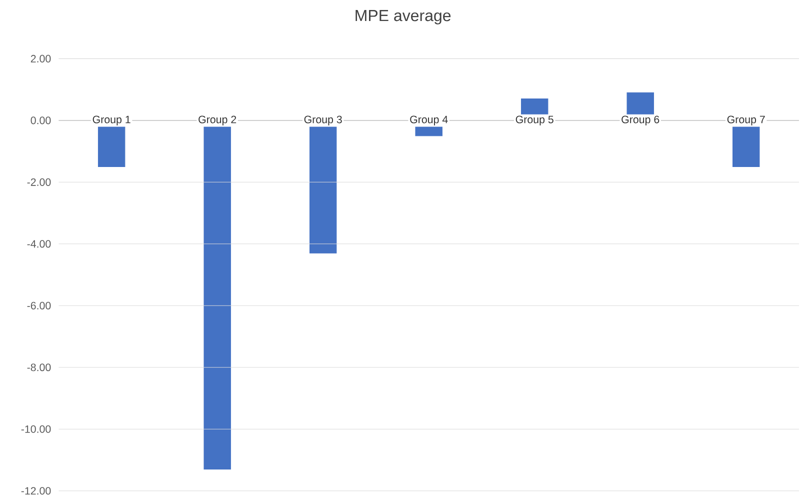 Image resolution: width=807 pixels, height=502 pixels. Describe the element at coordinates (39, 182) in the screenshot. I see `y-tick-label: -2.00` at that location.